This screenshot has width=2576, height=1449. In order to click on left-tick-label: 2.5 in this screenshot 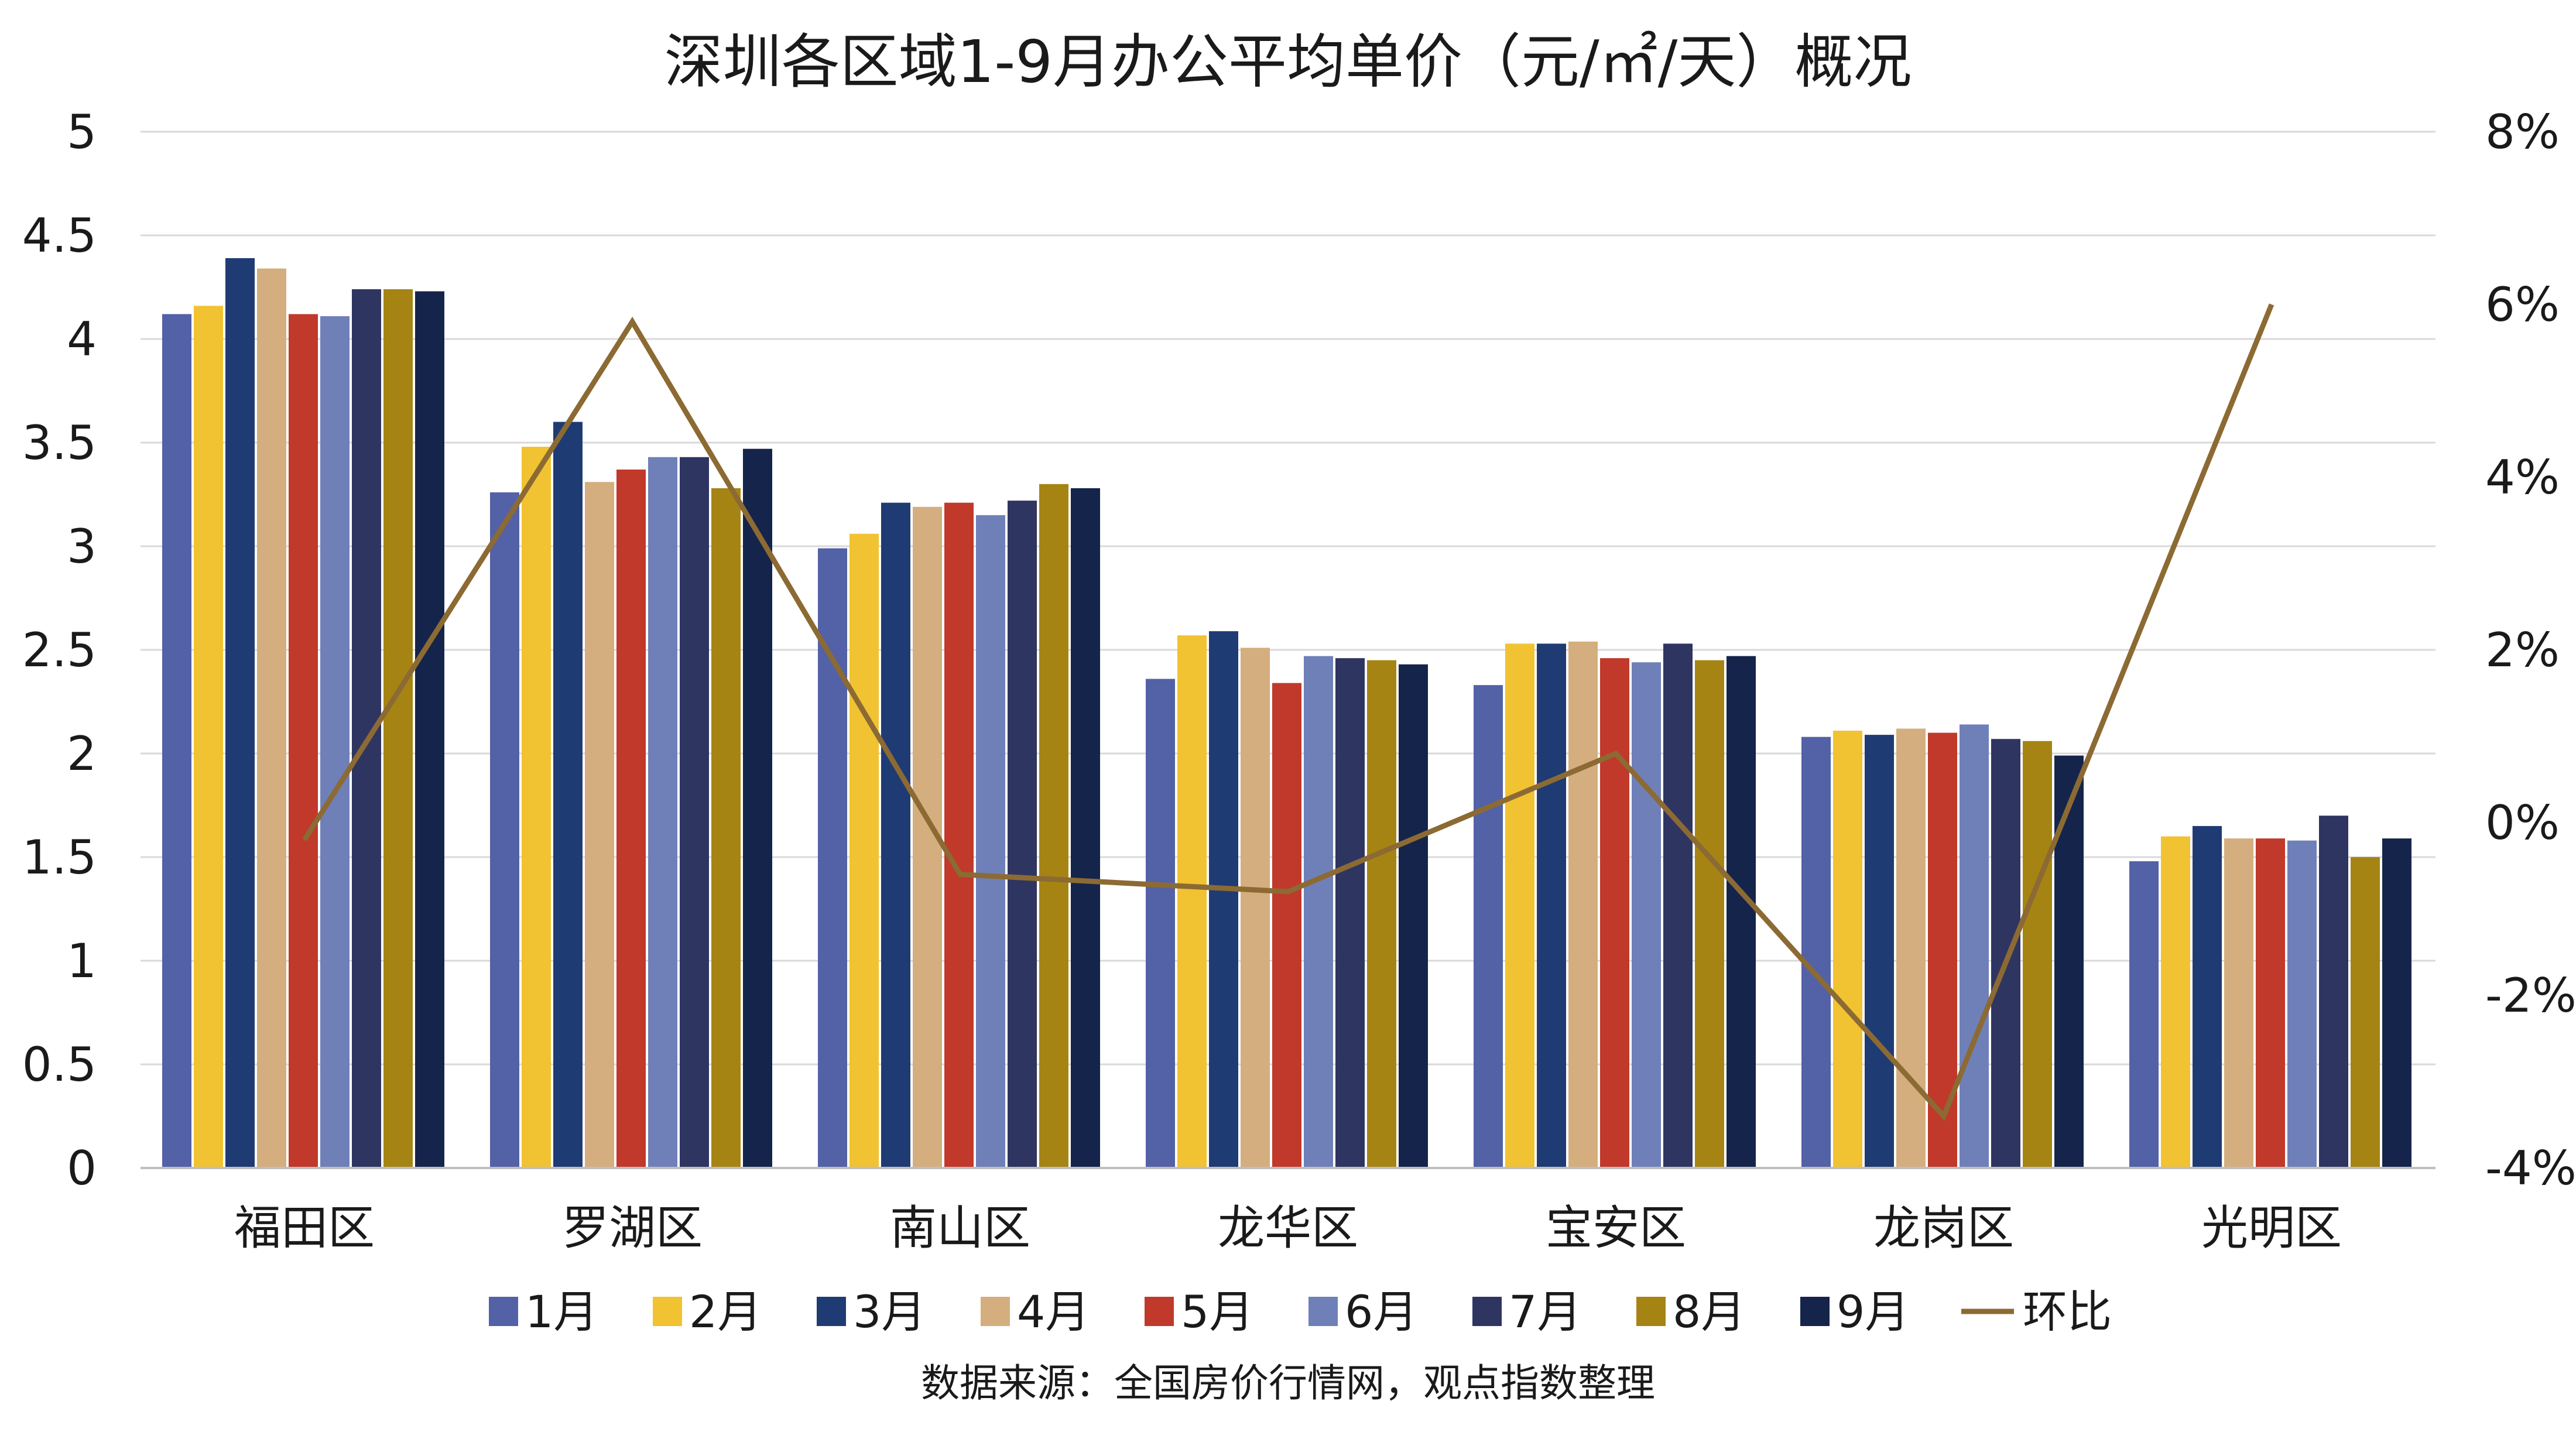, I will do `click(59, 650)`.